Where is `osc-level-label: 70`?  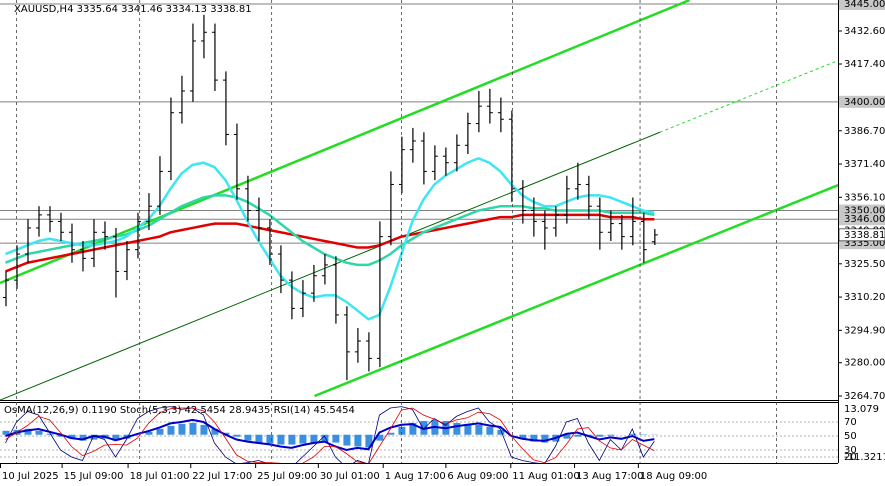
osc-level-label: 70 is located at coordinates (850, 422).